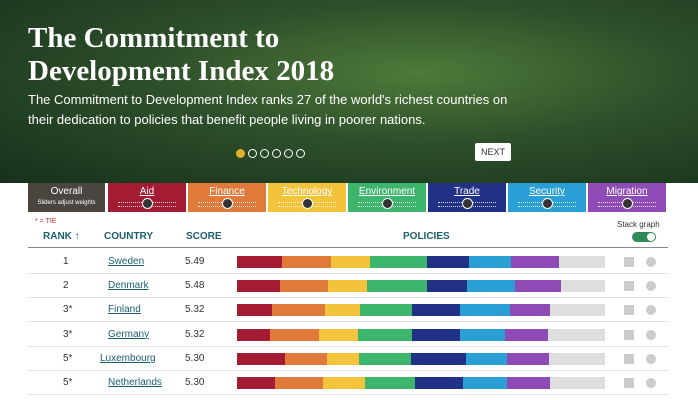  I want to click on tab-label: Environment, so click(387, 191).